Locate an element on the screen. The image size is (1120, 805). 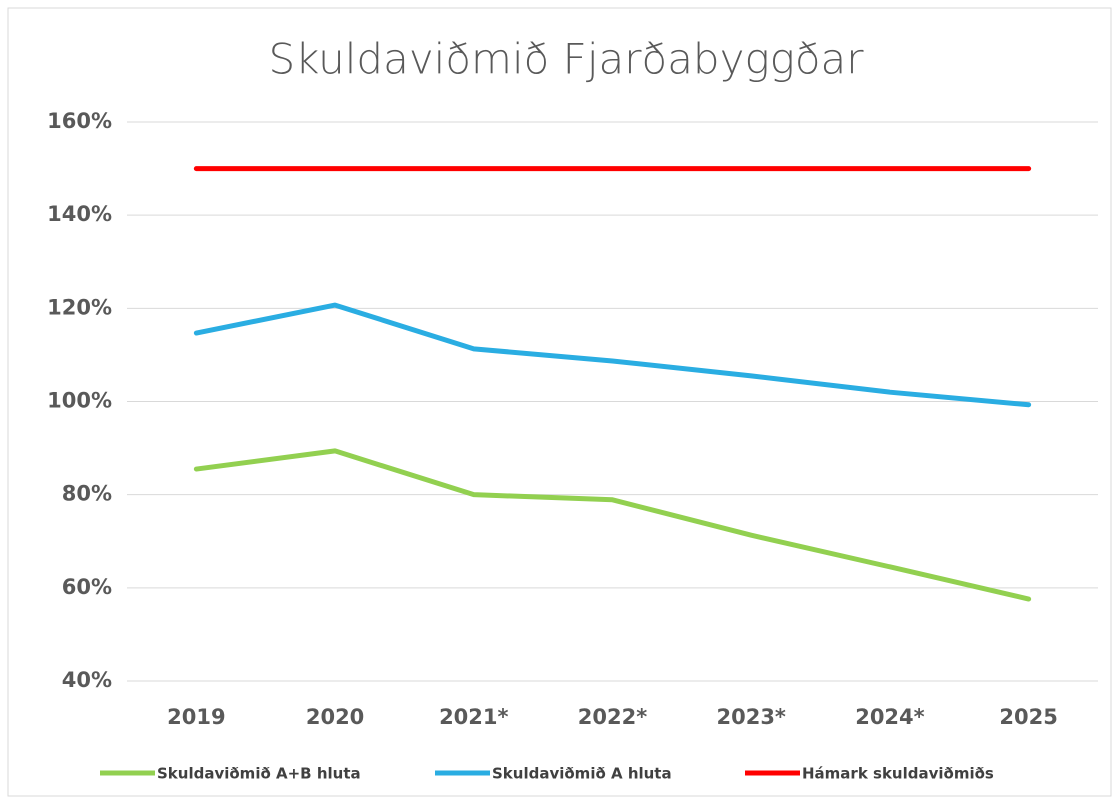
y-tick-label: 60% is located at coordinates (87, 587).